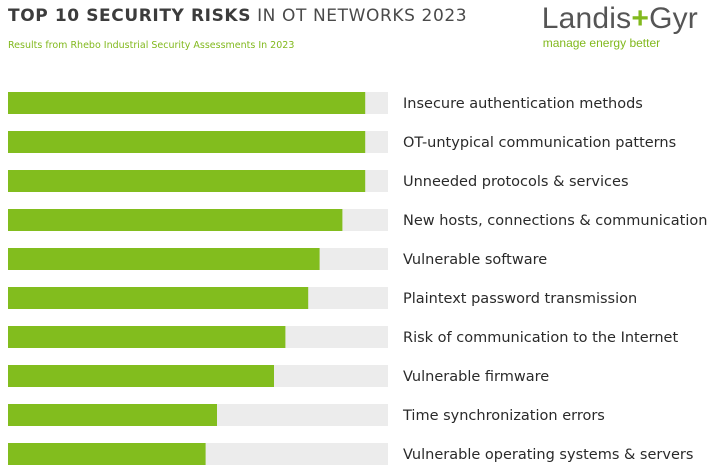 This screenshot has height=476, width=708. Describe the element at coordinates (540, 338) in the screenshot. I see `bar-label-risk-of-communication-to-the-internet: Risk of communication to the Internet` at that location.